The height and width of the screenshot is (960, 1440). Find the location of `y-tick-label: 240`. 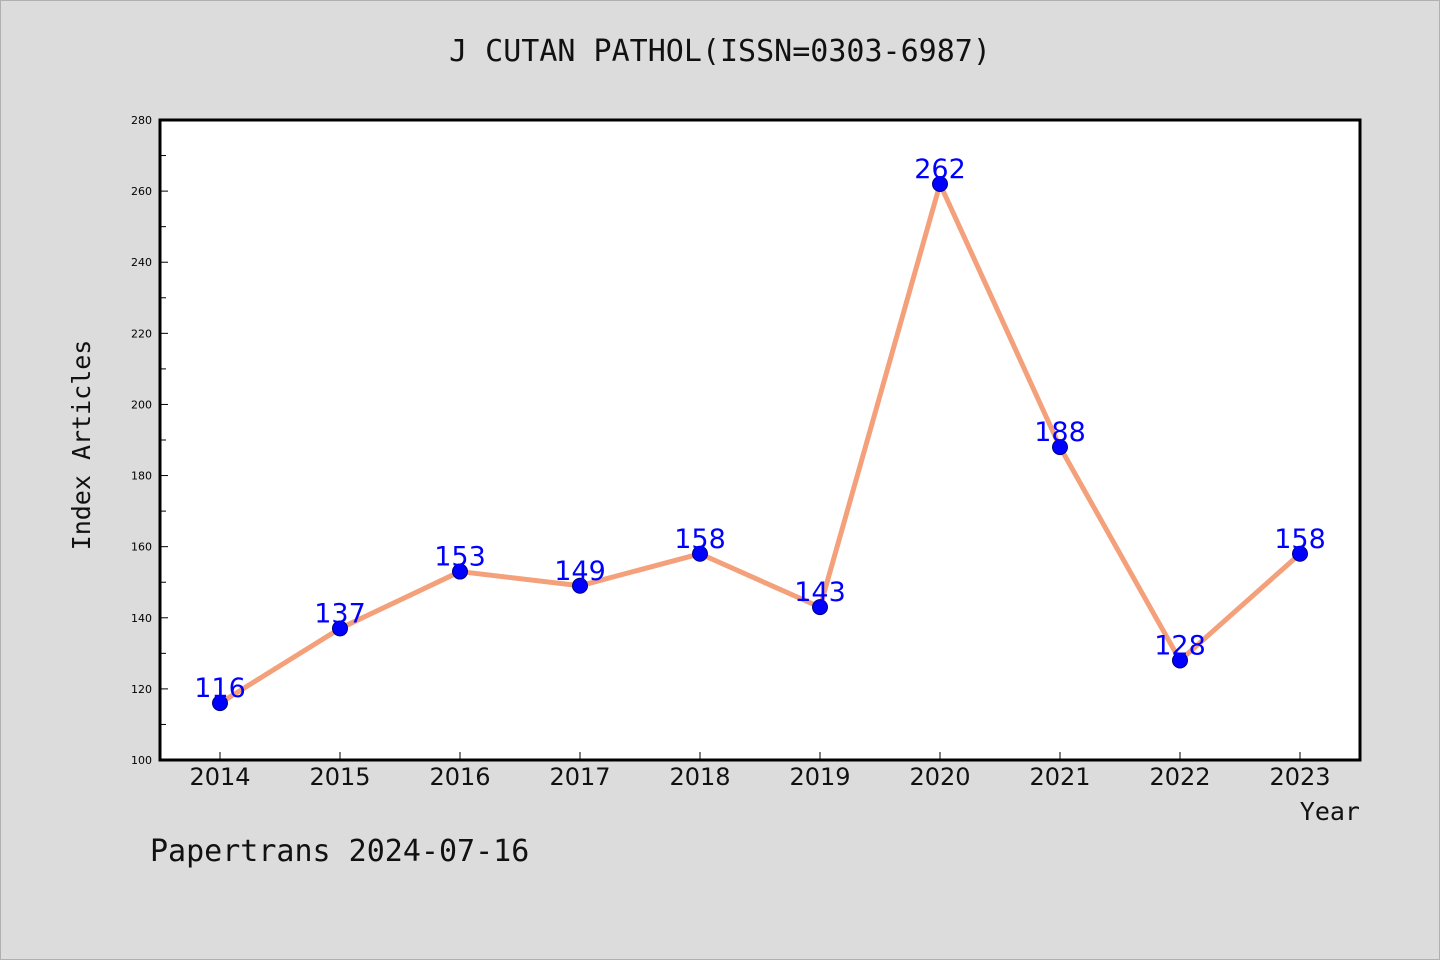

y-tick-label: 240 is located at coordinates (141, 262).